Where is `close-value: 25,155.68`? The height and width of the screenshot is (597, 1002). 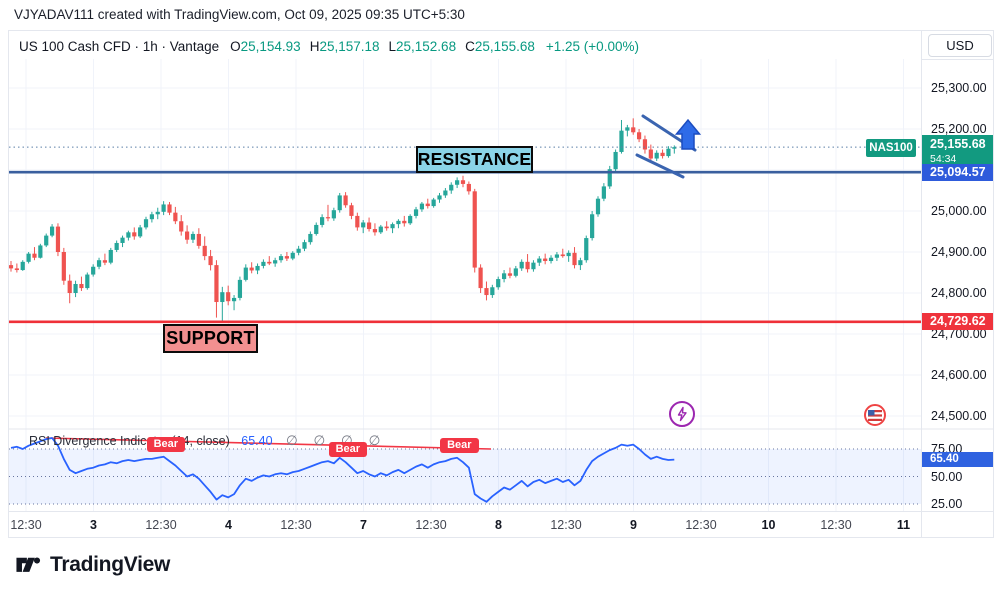 close-value: 25,155.68 is located at coordinates (504, 46).